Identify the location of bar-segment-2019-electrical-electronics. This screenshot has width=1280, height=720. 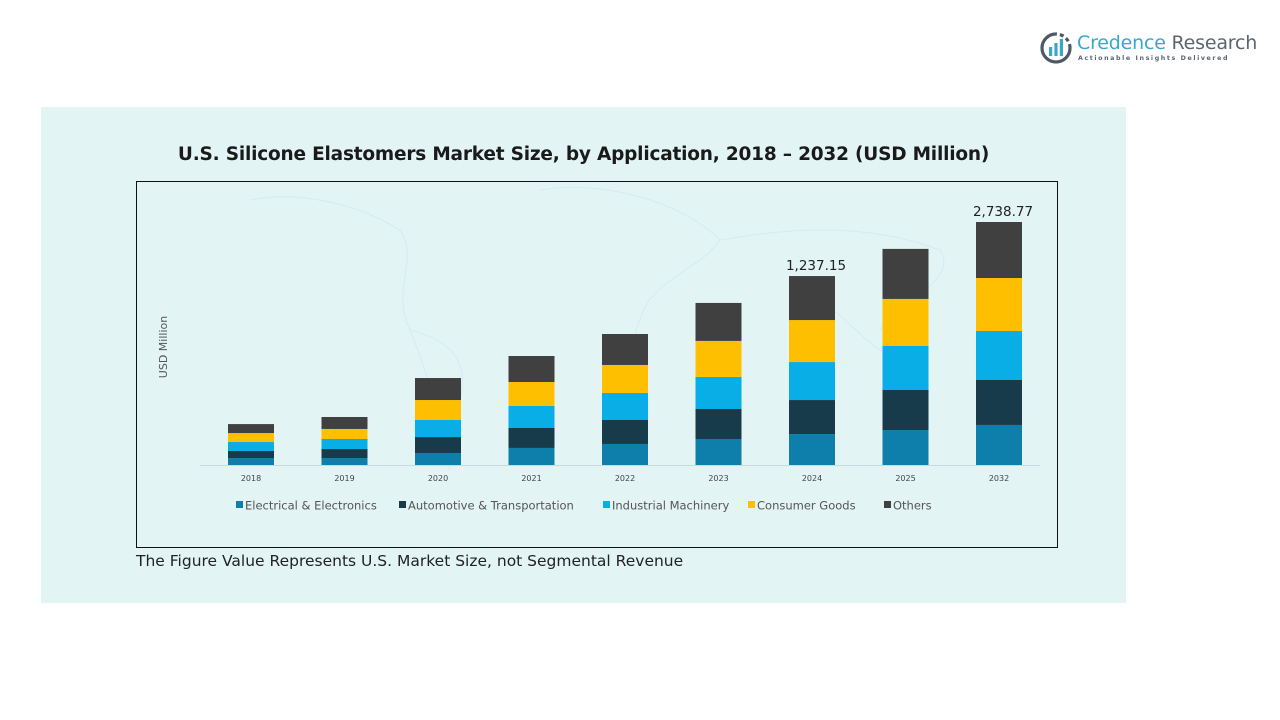
(344, 461).